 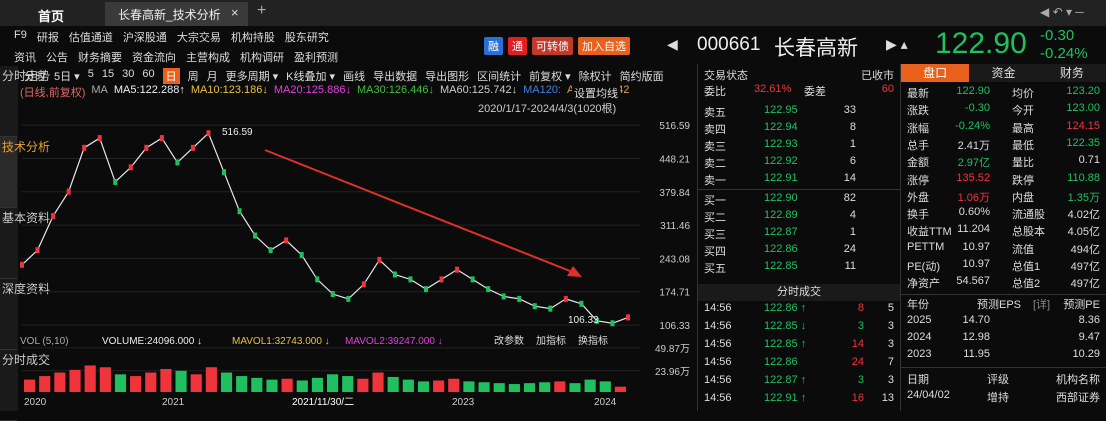 What do you see at coordinates (596, 93) in the screenshot?
I see `set-ma: 设置均线` at bounding box center [596, 93].